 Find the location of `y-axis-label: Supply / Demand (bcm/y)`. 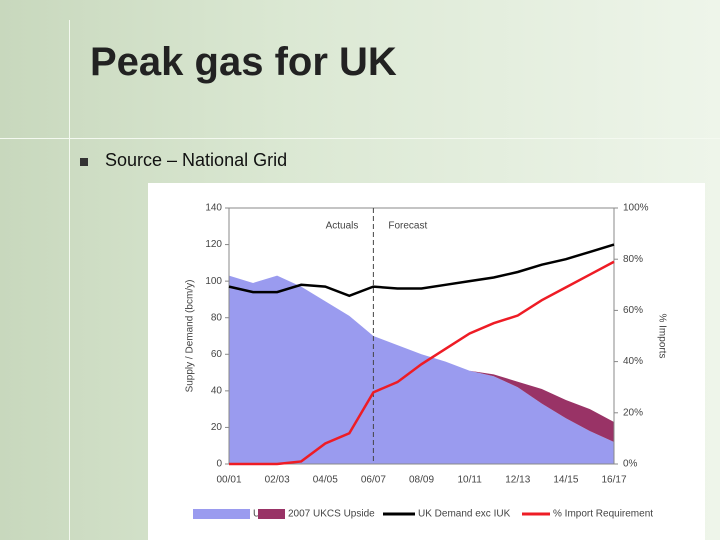

y-axis-label: Supply / Demand (bcm/y) is located at coordinates (190, 336).